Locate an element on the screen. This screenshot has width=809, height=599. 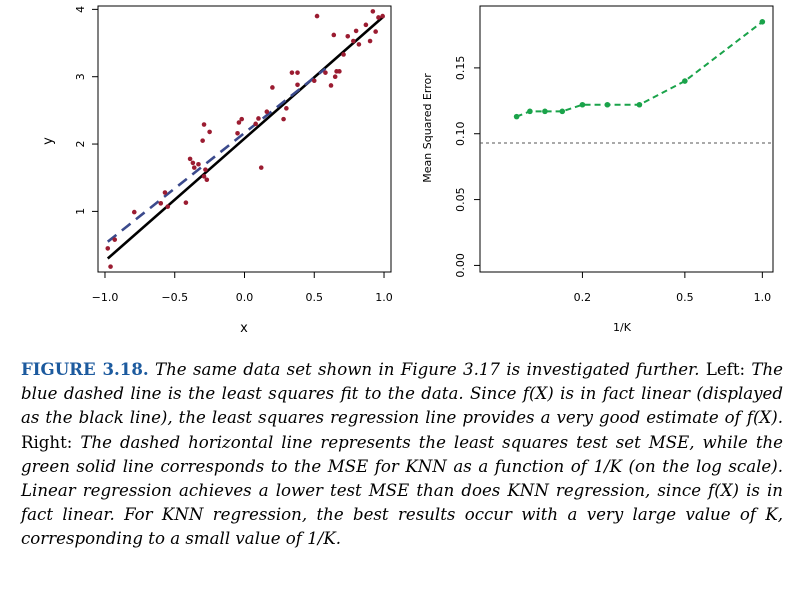
left-xlabel: x is located at coordinates (244, 328).